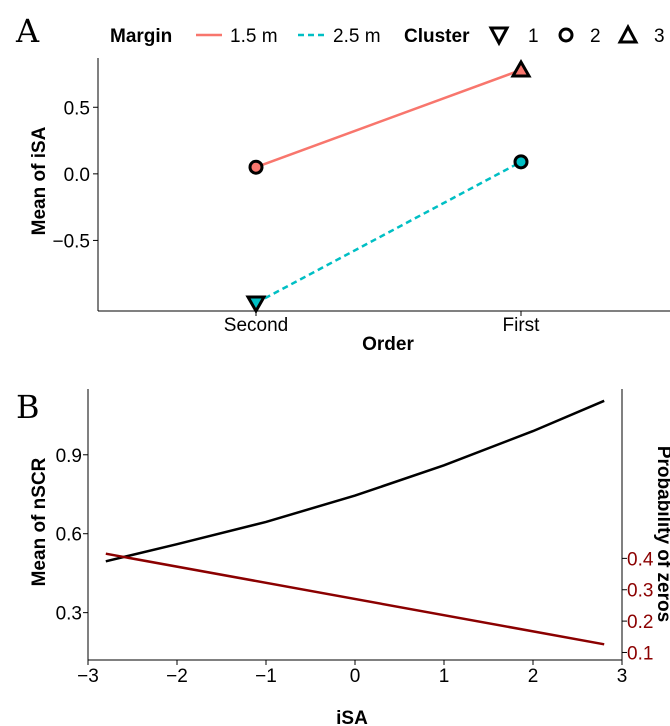  What do you see at coordinates (628, 33) in the screenshot?
I see `legend-cluster-3-triangle-up-icon` at bounding box center [628, 33].